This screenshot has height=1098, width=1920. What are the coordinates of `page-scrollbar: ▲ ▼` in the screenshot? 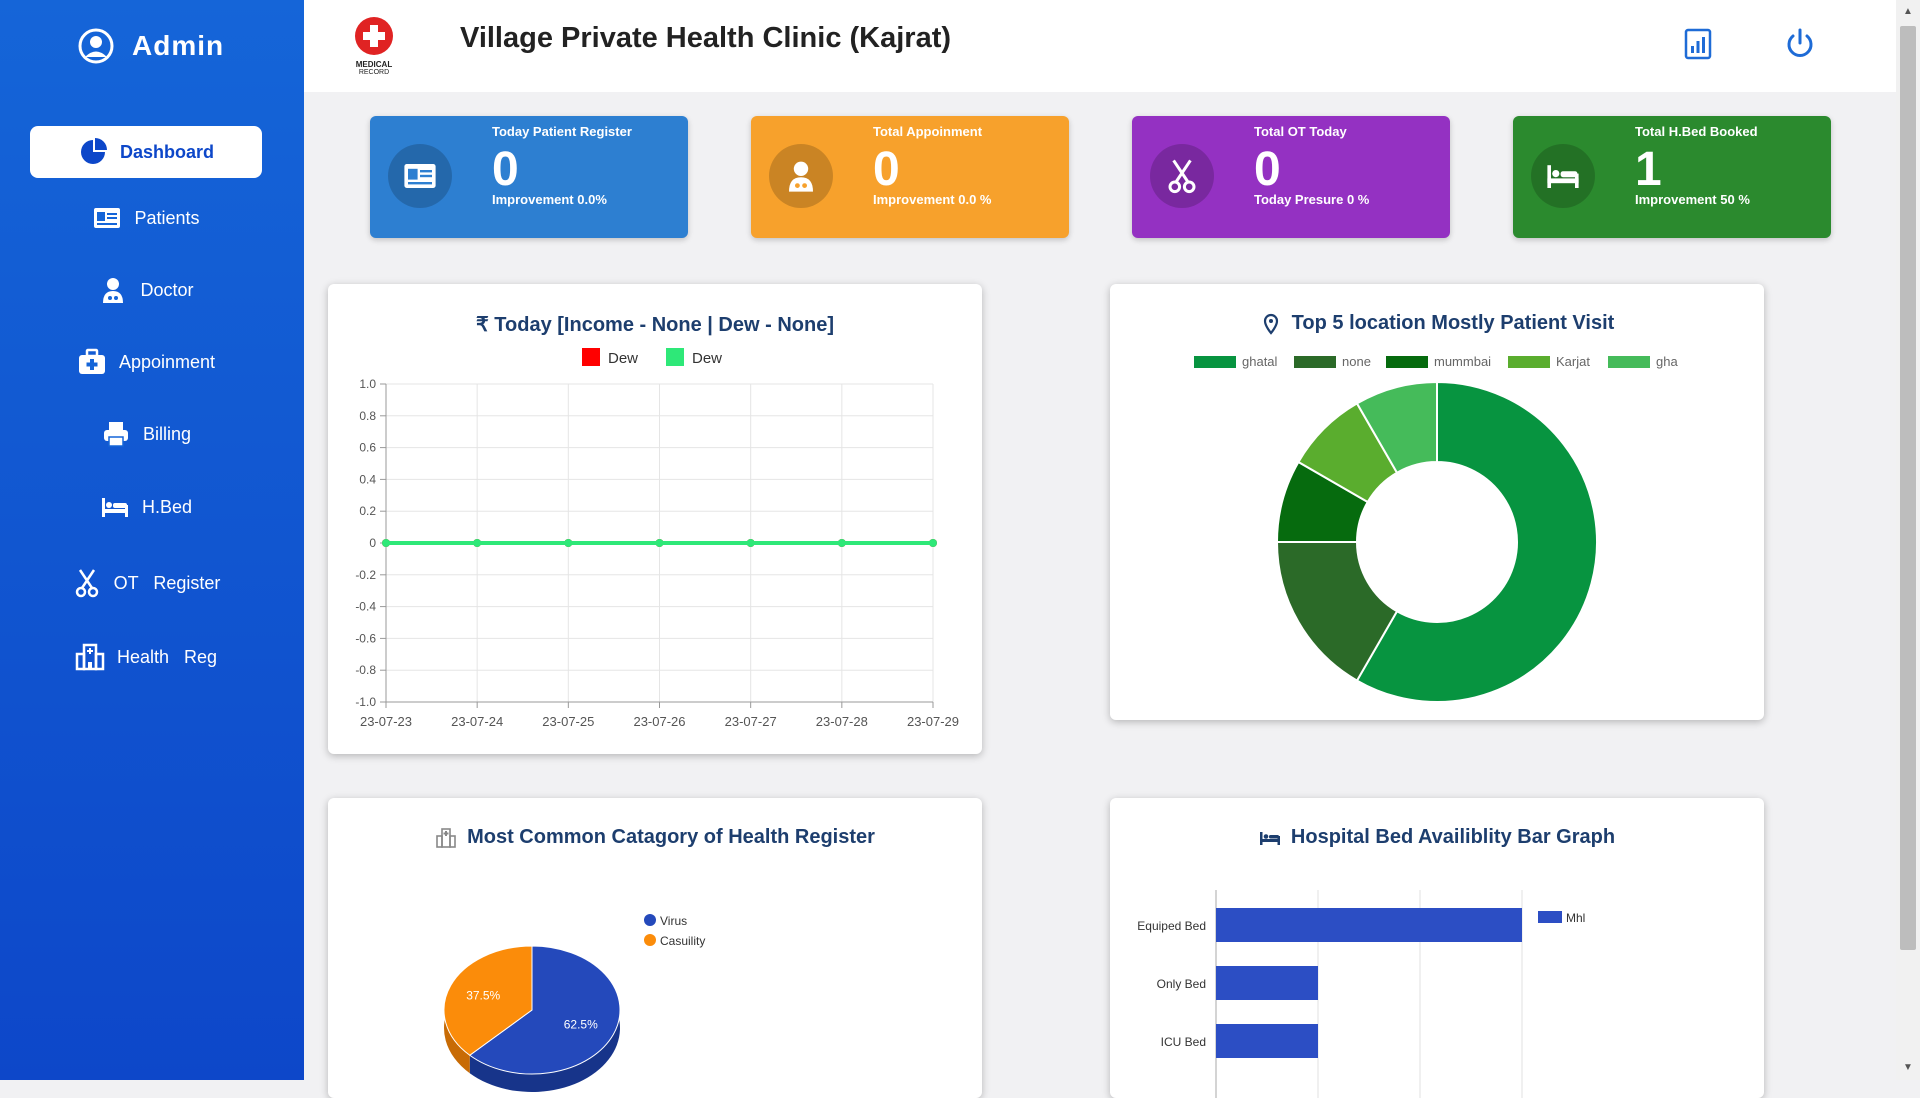 It's located at (1908, 540).